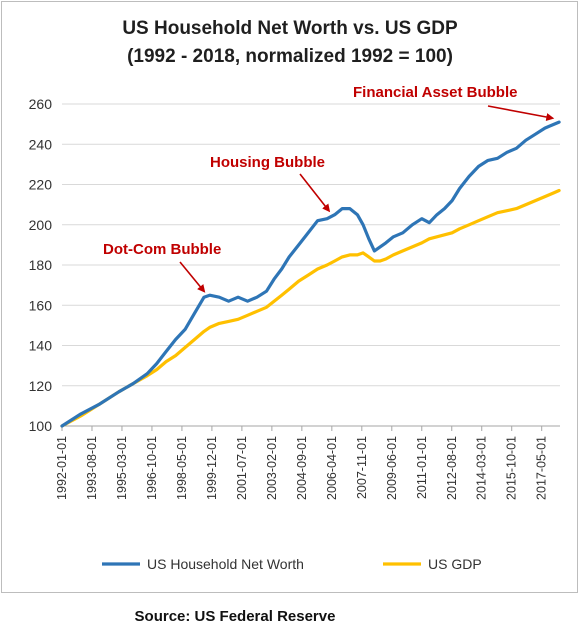 The width and height of the screenshot is (581, 640). What do you see at coordinates (435, 92) in the screenshot?
I see `annotation-label: Financial Asset Bubble` at bounding box center [435, 92].